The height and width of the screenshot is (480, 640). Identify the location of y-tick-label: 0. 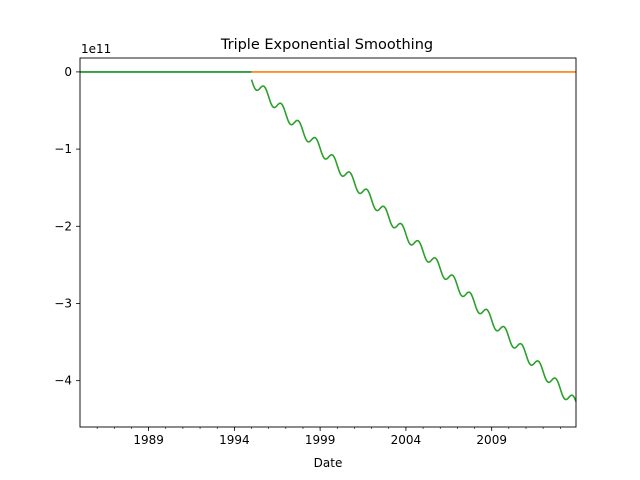
(68, 72).